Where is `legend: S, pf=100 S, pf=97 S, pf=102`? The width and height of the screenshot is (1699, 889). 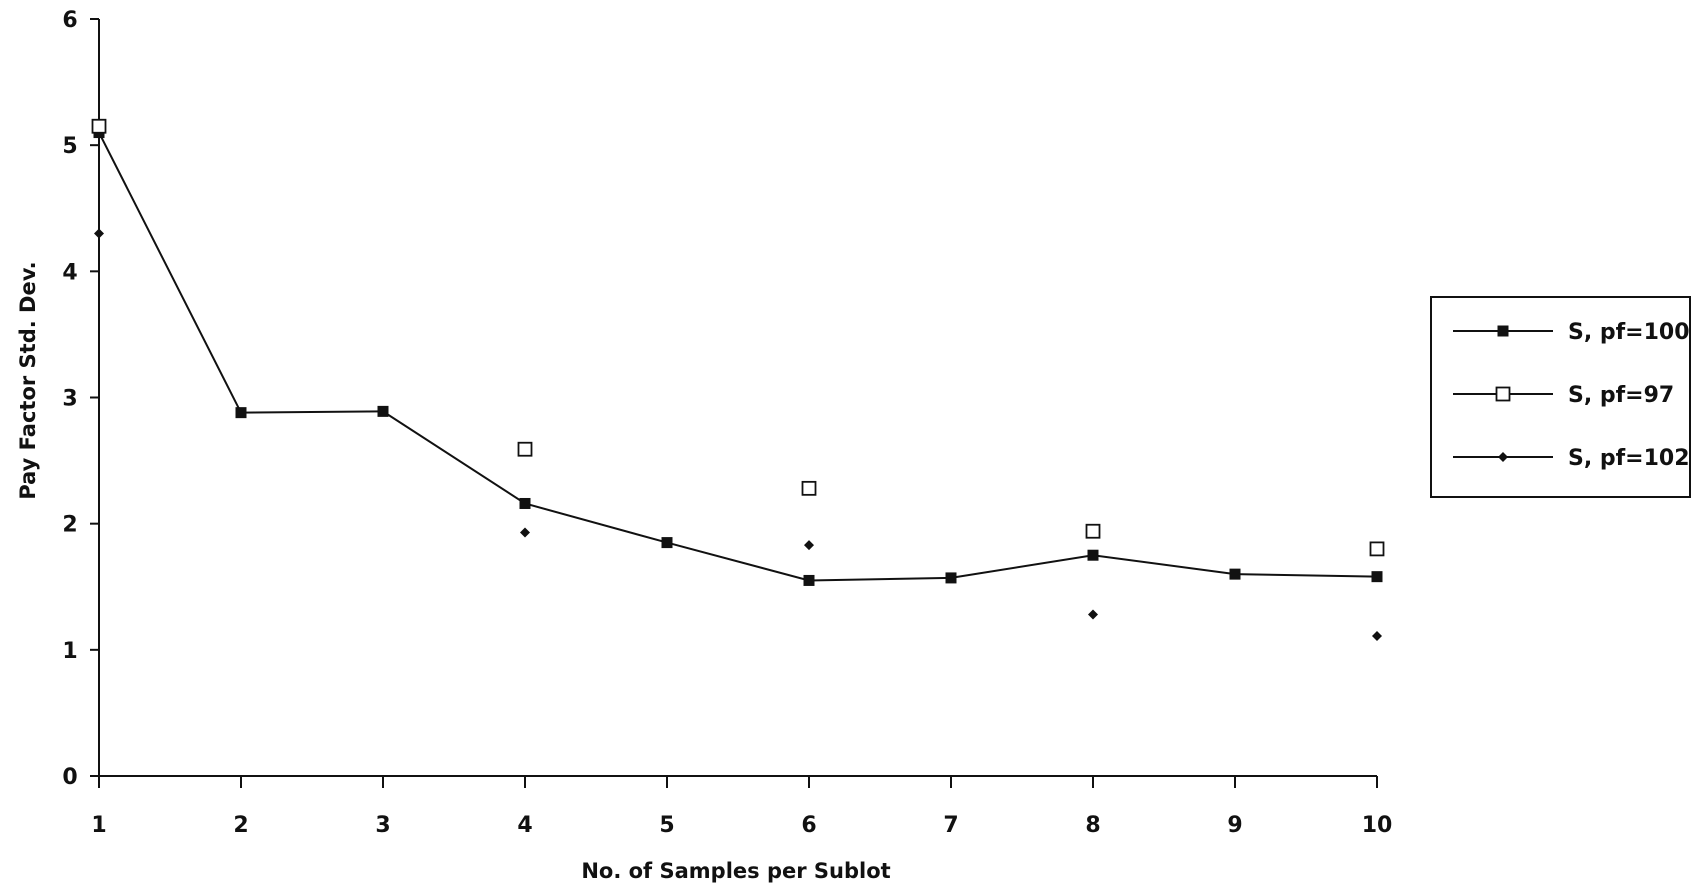 legend: S, pf=100 S, pf=97 S, pf=102 is located at coordinates (1560, 397).